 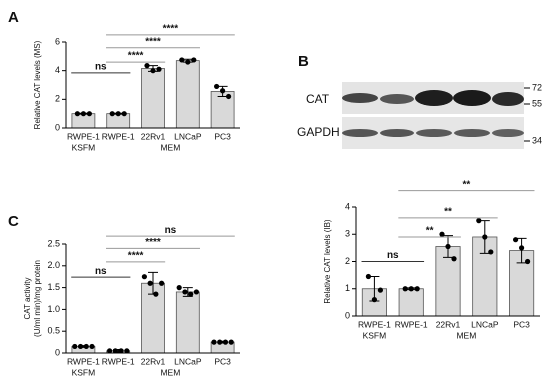 What do you see at coordinates (436, 115) in the screenshot?
I see `blot-image` at bounding box center [436, 115].